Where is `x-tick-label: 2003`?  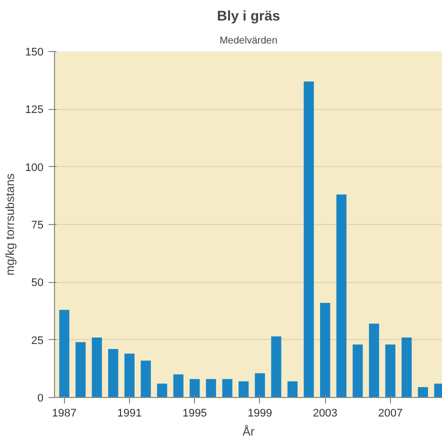 x-tick-label: 2003 is located at coordinates (325, 414).